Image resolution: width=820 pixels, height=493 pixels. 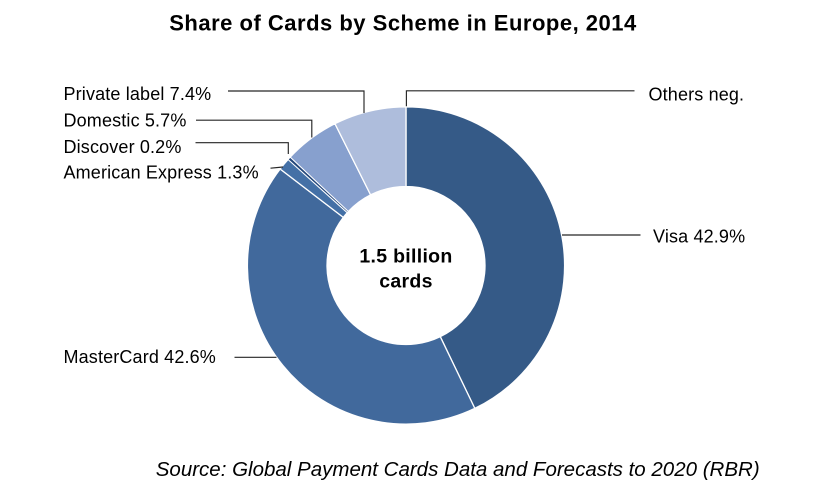 I want to click on svg-text: Private label 7.4%, so click(x=138, y=94).